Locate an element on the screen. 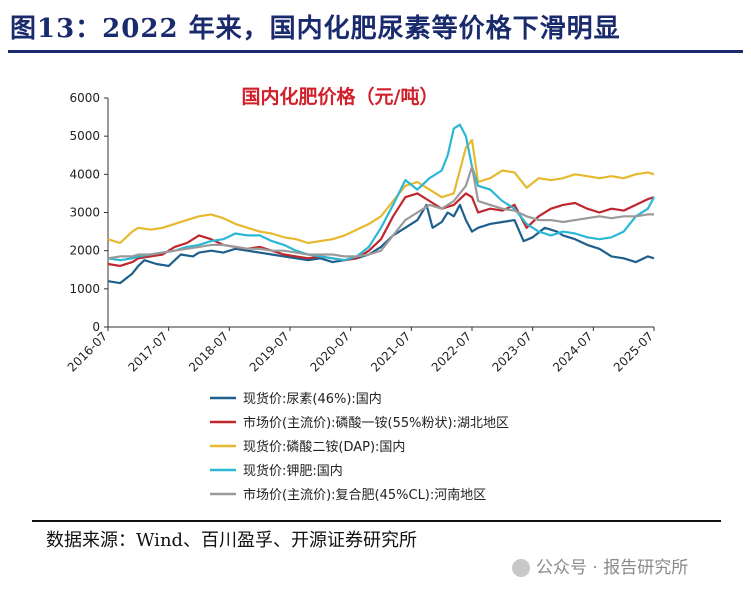 The width and height of the screenshot is (751, 592). y-axis: 0 1000 2000 3000 4000 5000 6000 is located at coordinates (89, 212).